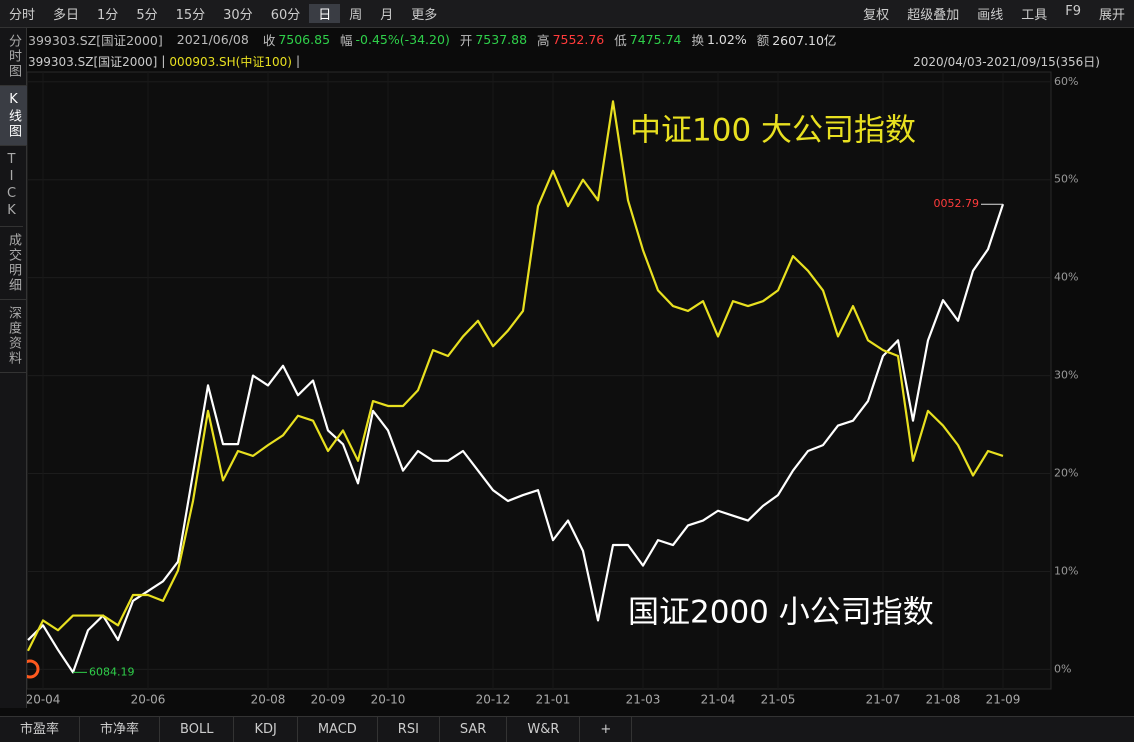 The image size is (1134, 742). What do you see at coordinates (43, 700) in the screenshot?
I see `x-tick-label: 20-04` at bounding box center [43, 700].